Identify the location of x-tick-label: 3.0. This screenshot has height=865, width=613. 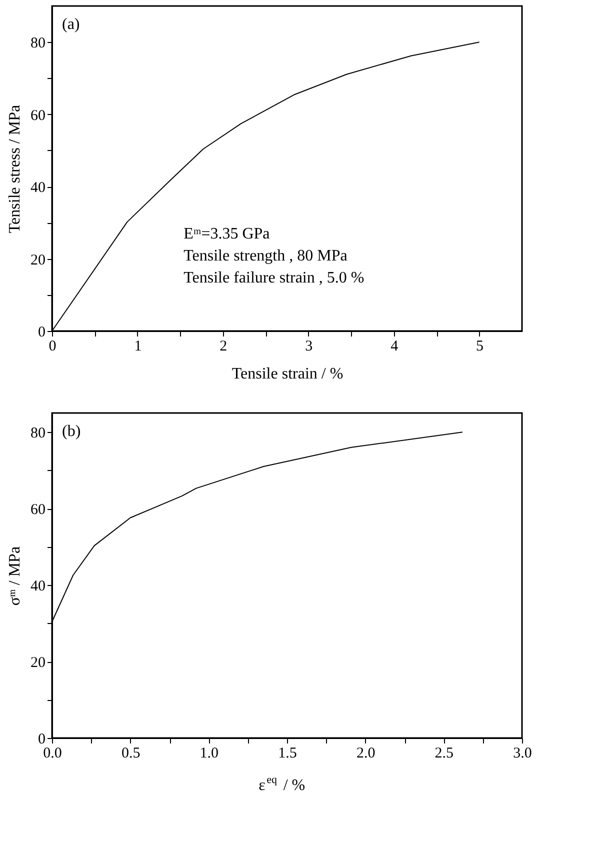
(522, 754).